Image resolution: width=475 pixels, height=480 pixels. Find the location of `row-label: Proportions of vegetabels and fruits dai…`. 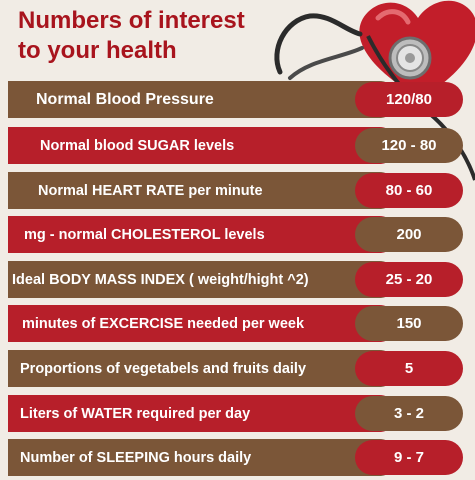

row-label: Proportions of vegetabels and fruits dai… is located at coordinates (203, 368).